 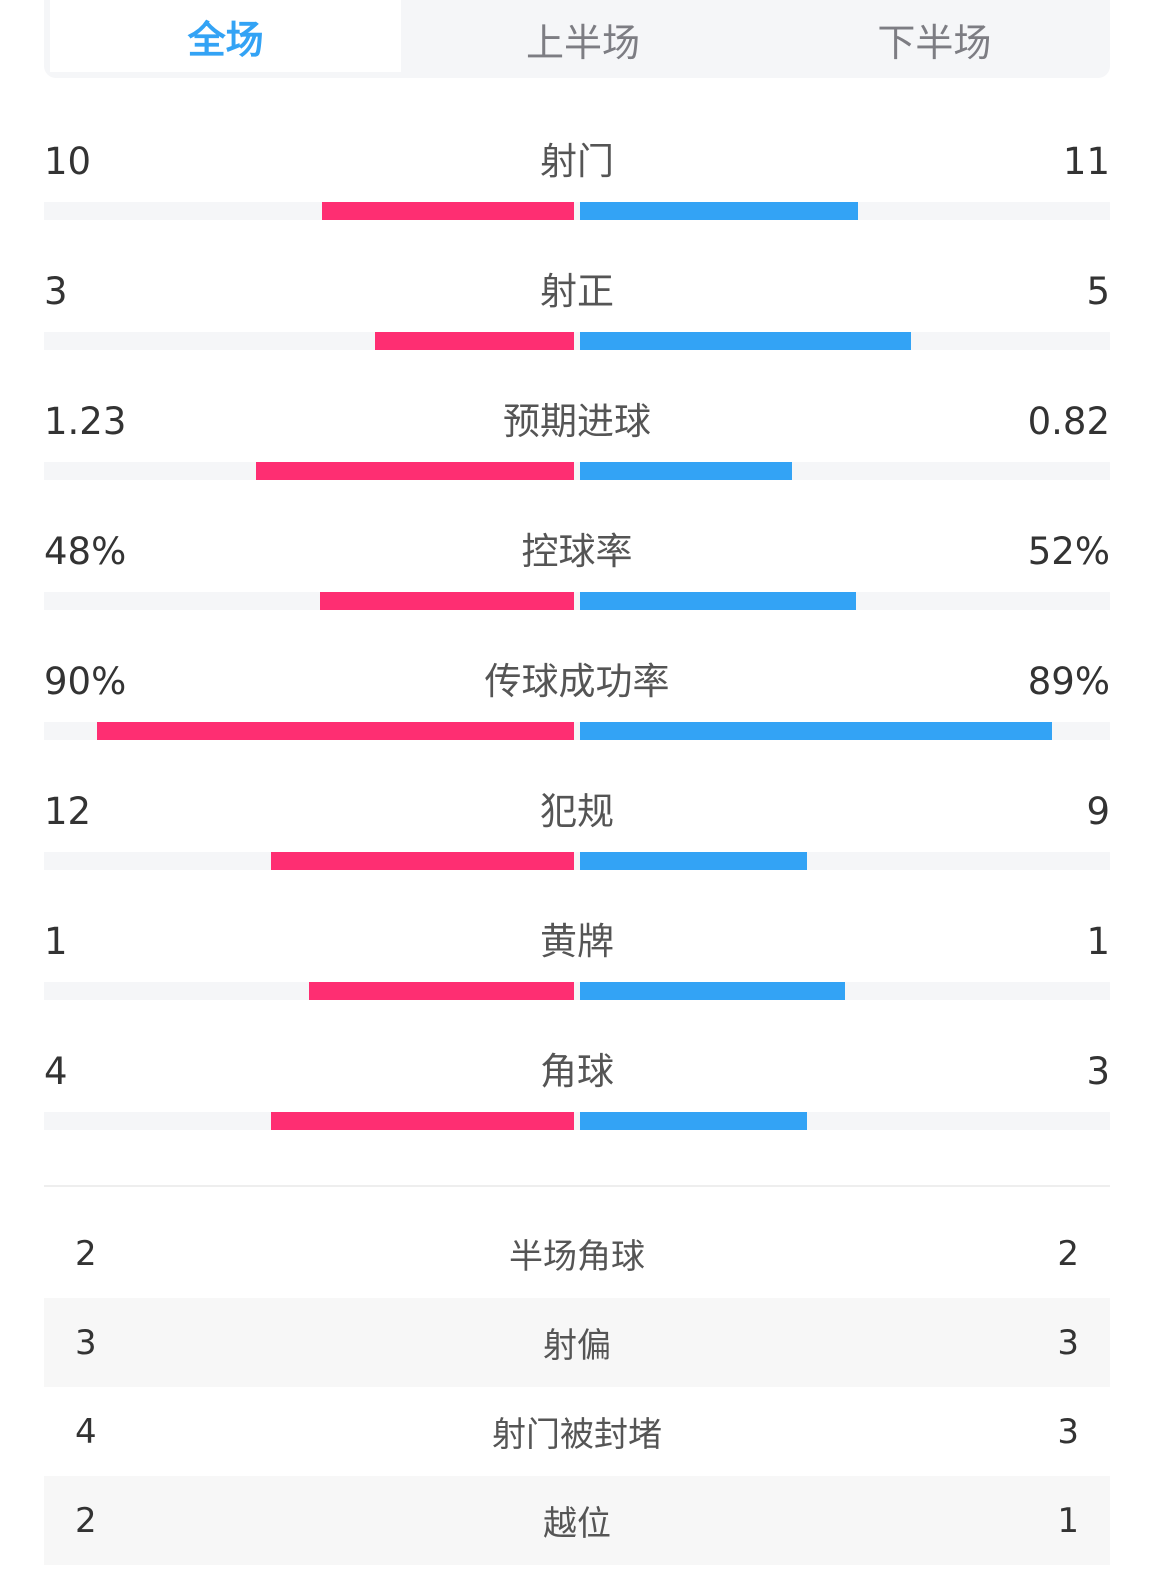 I want to click on stat-label: 控球率, so click(x=577, y=551).